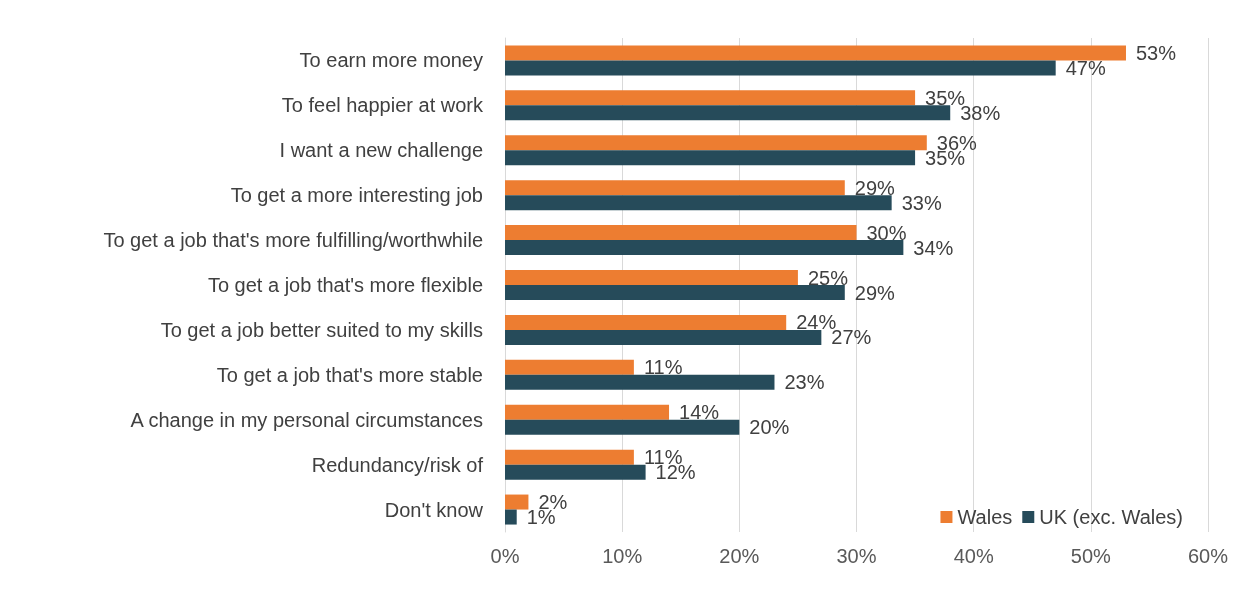  I want to click on y-tick-label: To get a job that's more stable, so click(349, 374).